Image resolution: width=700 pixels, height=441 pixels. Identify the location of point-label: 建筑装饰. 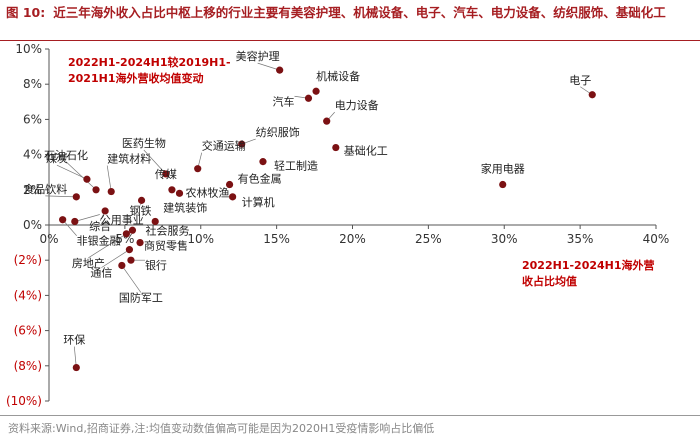
(185, 207).